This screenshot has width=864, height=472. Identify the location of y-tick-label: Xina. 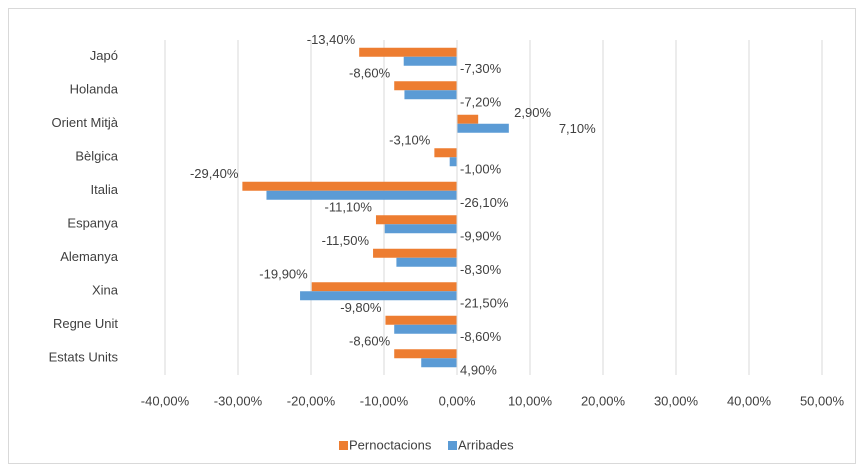
(105, 290).